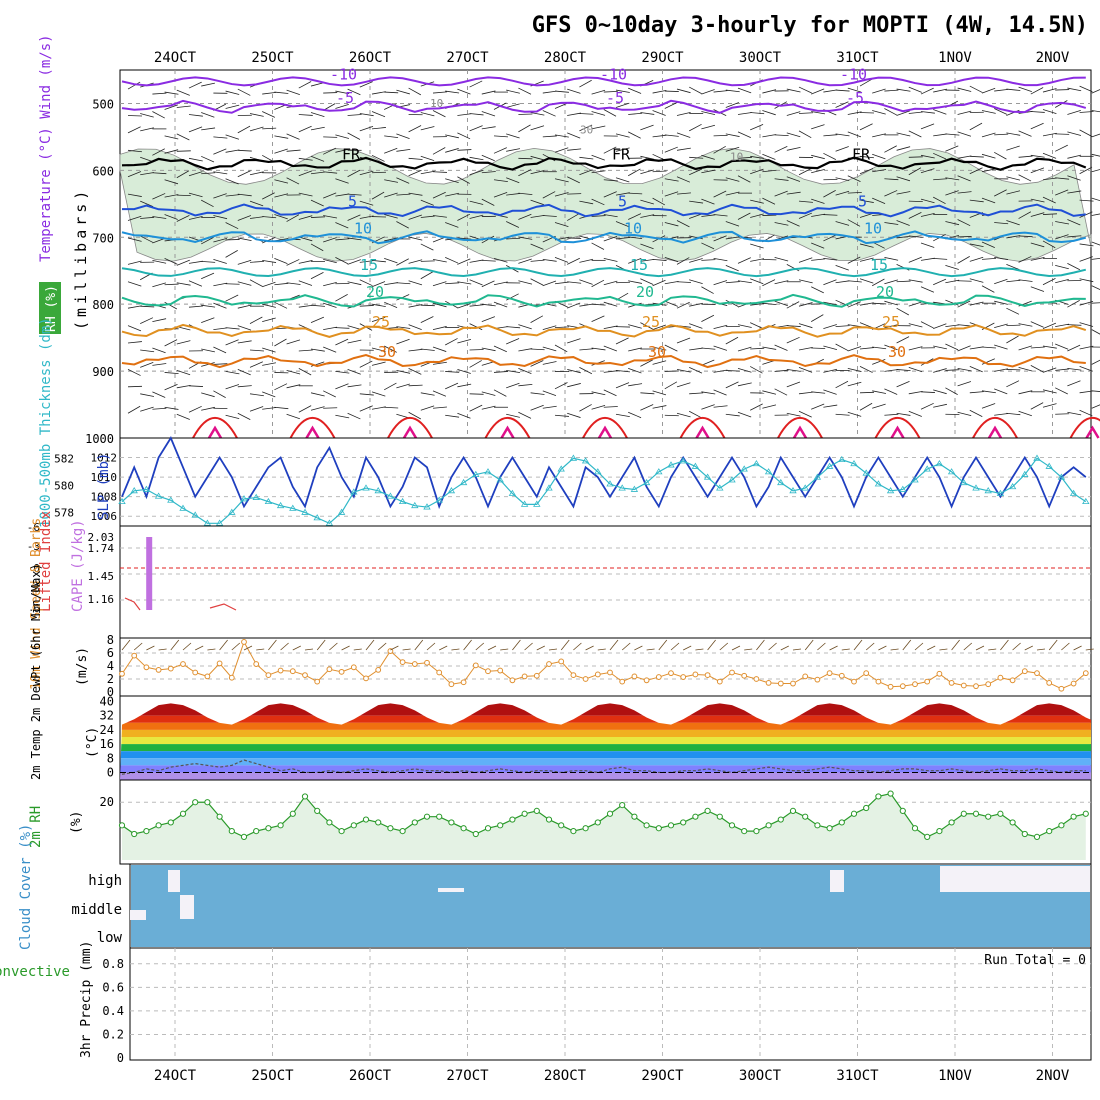  What do you see at coordinates (104, 516) in the screenshot?
I see `slp-tick-1006: 1006` at bounding box center [104, 516].